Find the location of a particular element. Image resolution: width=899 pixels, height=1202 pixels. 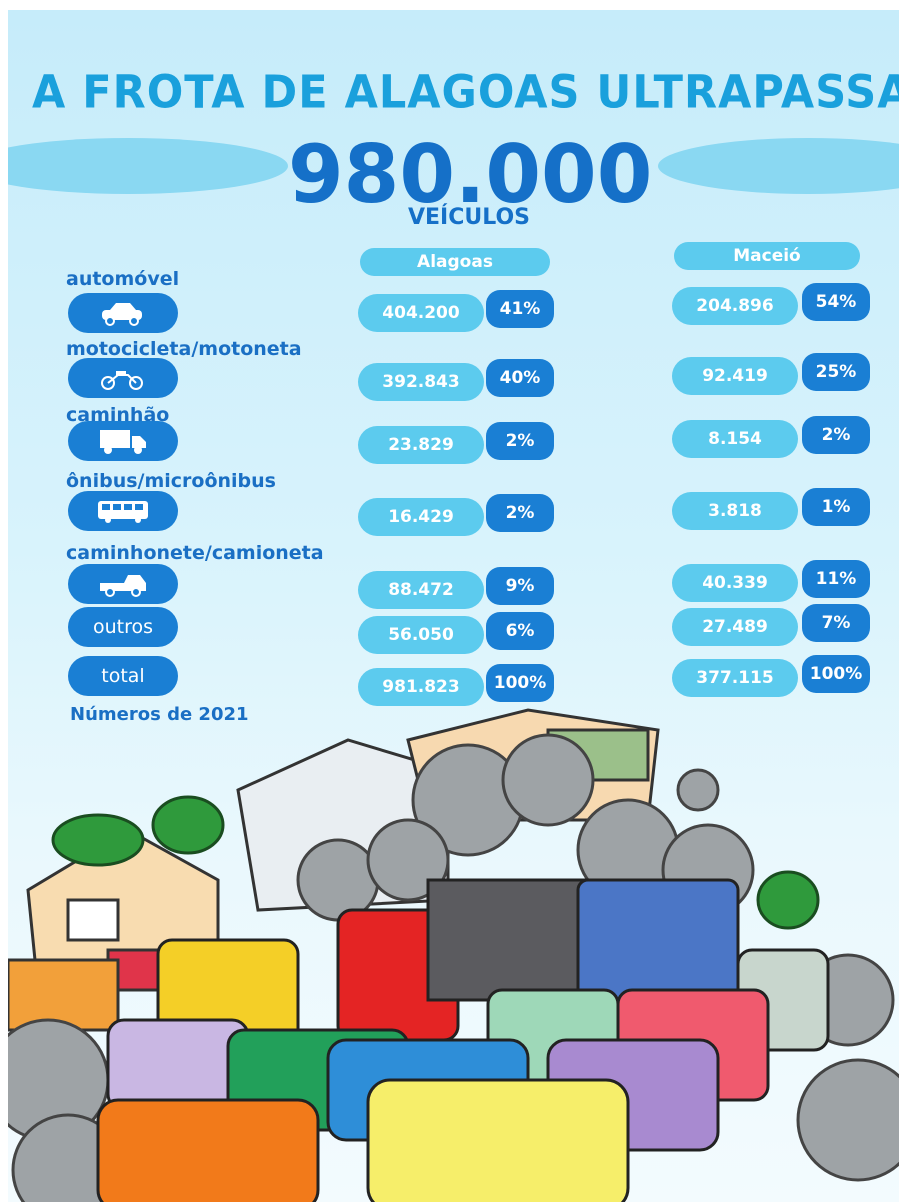

maceio-percent: 7% is located at coordinates (836, 623).